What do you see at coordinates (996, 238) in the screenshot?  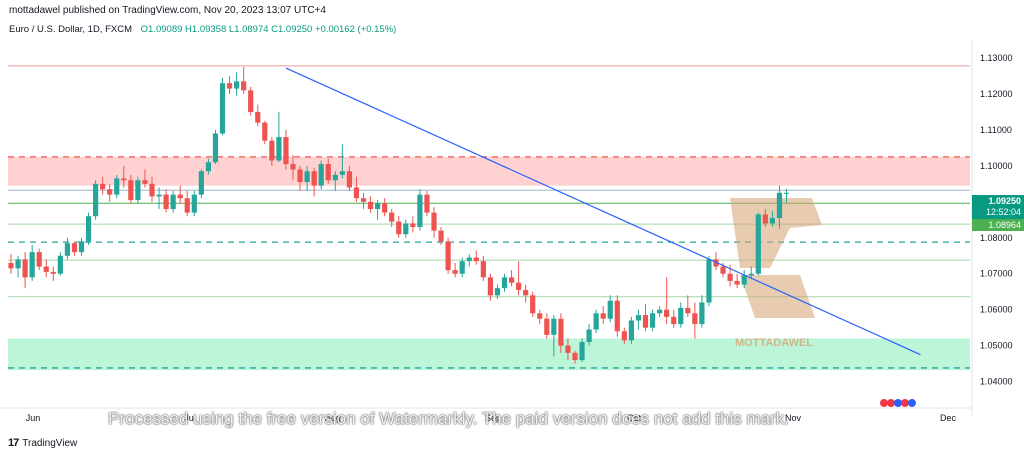 I see `price-tick-label: 1.08000` at bounding box center [996, 238].